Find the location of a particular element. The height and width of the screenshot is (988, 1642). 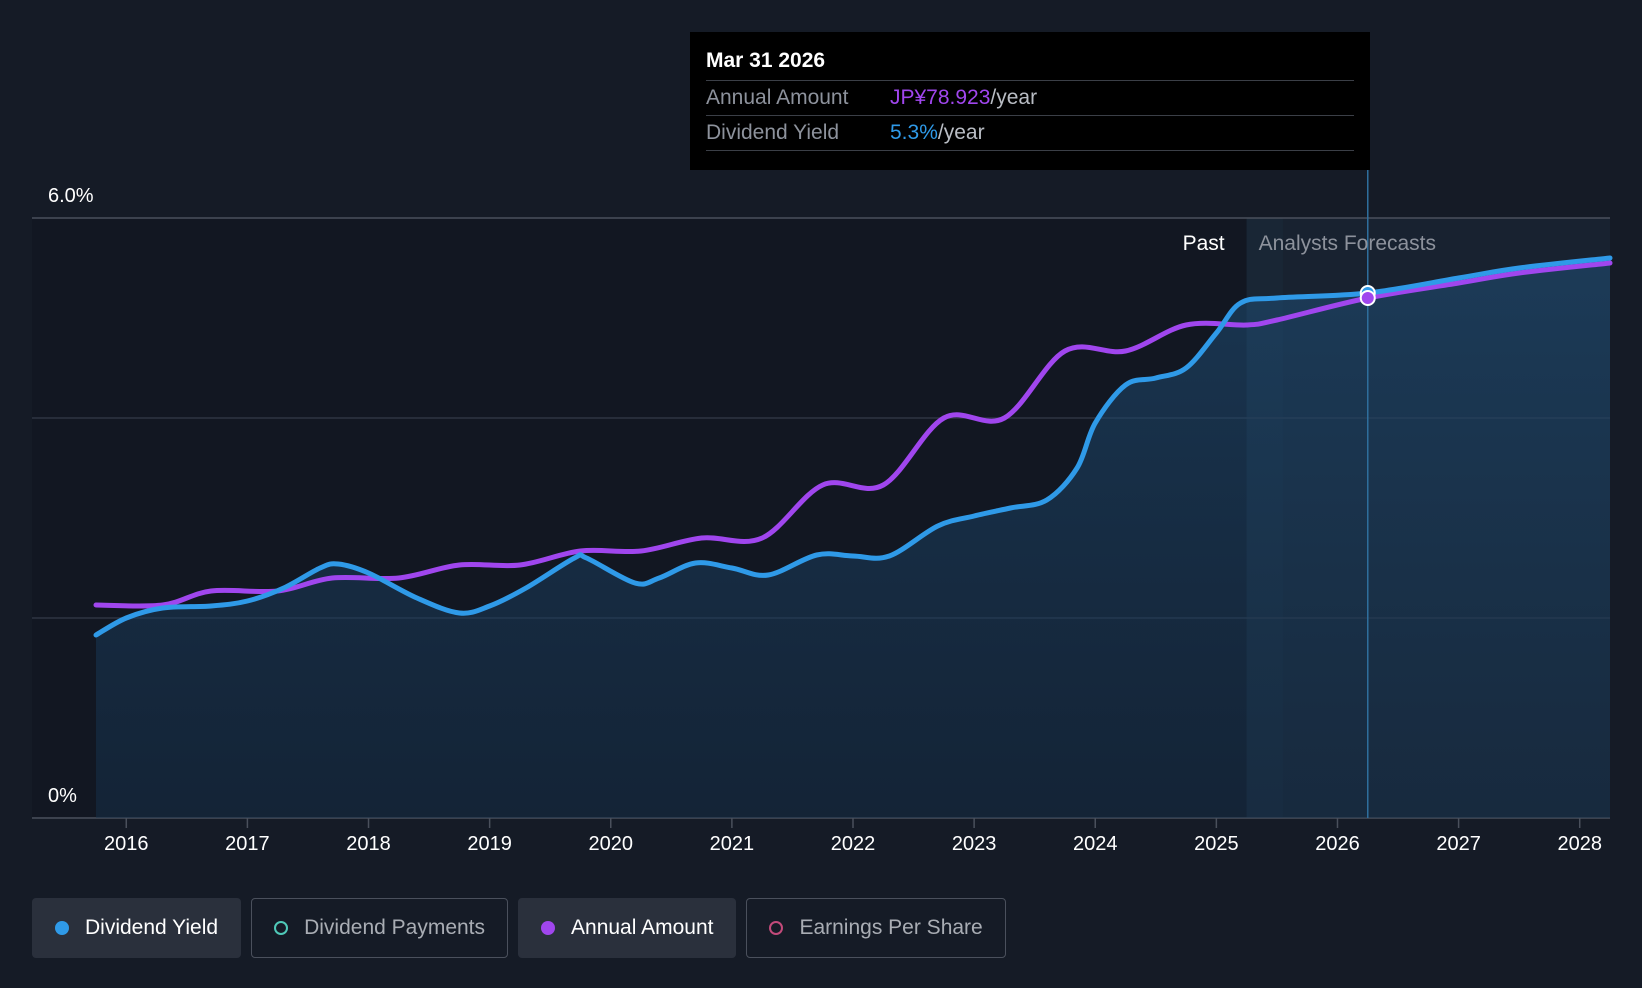

x-tick-label: 2024 is located at coordinates (1095, 844).